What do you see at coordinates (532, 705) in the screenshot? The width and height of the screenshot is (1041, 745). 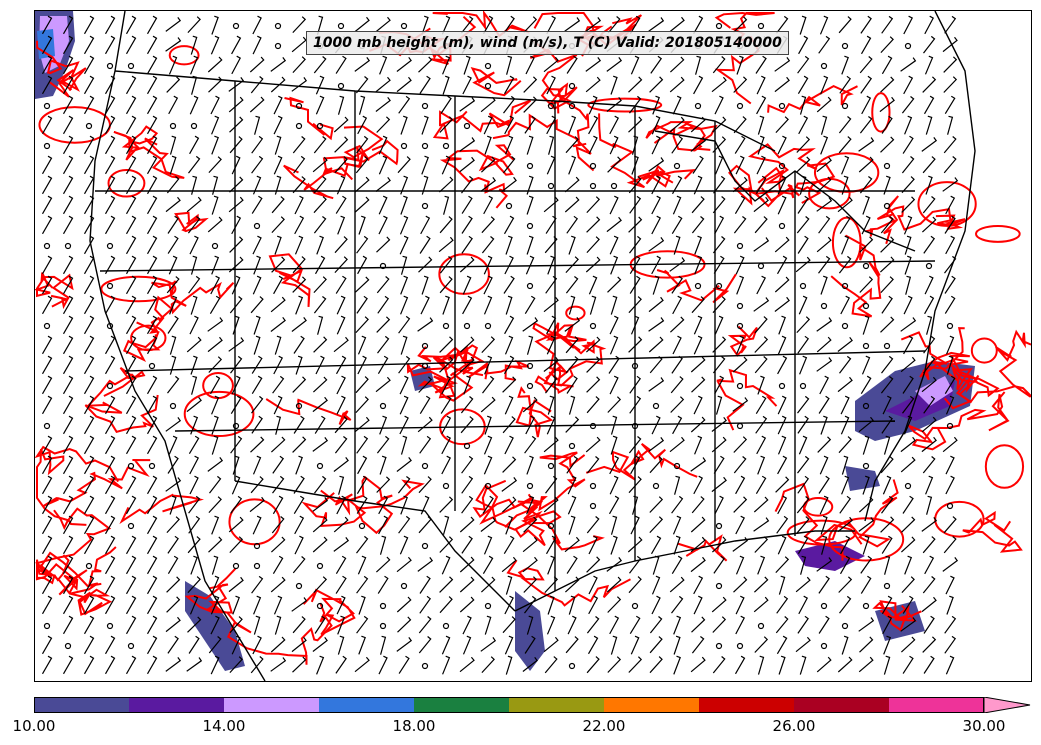 I see `colorbar` at bounding box center [532, 705].